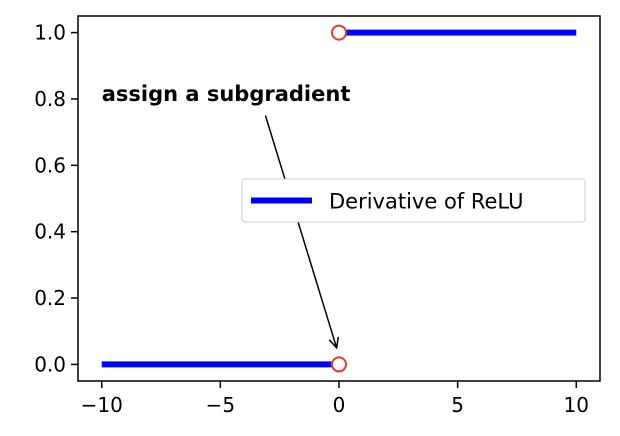 Image resolution: width=620 pixels, height=436 pixels. Describe the element at coordinates (50, 232) in the screenshot. I see `y-tick-label-2: 0.4` at that location.